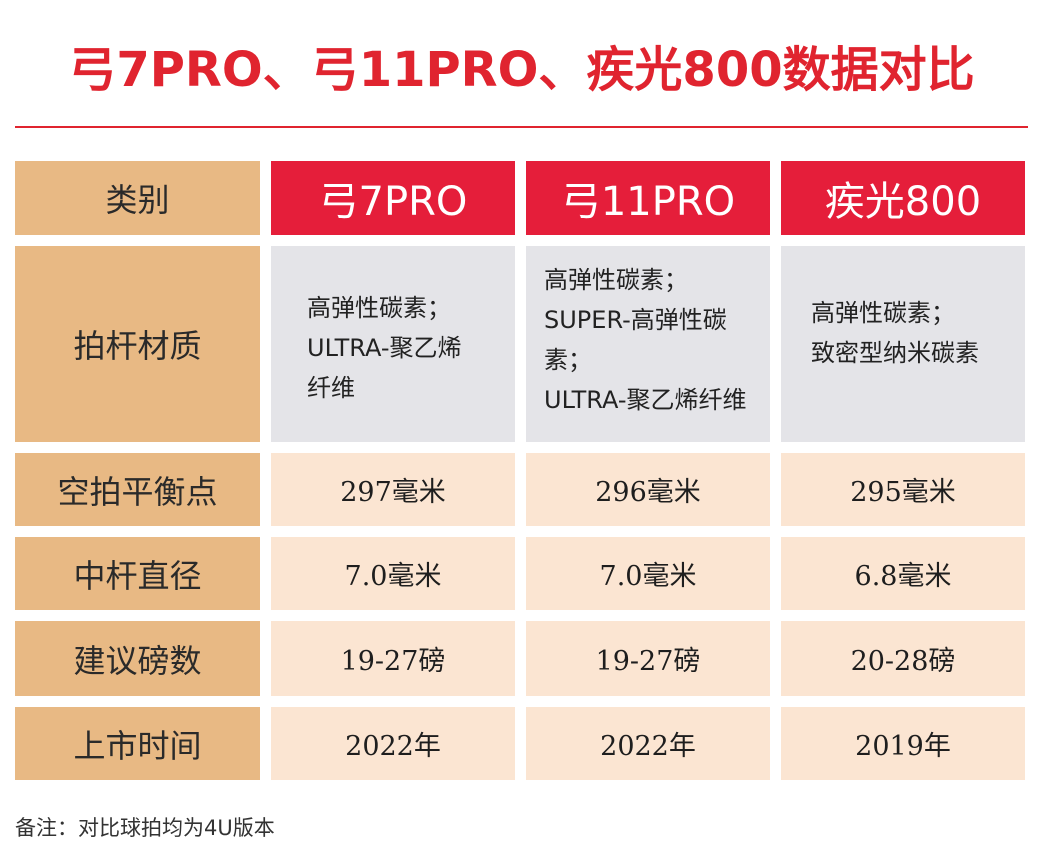 The width and height of the screenshot is (1043, 866). What do you see at coordinates (648, 198) in the screenshot?
I see `header-column-2: 弓11PRO` at bounding box center [648, 198].